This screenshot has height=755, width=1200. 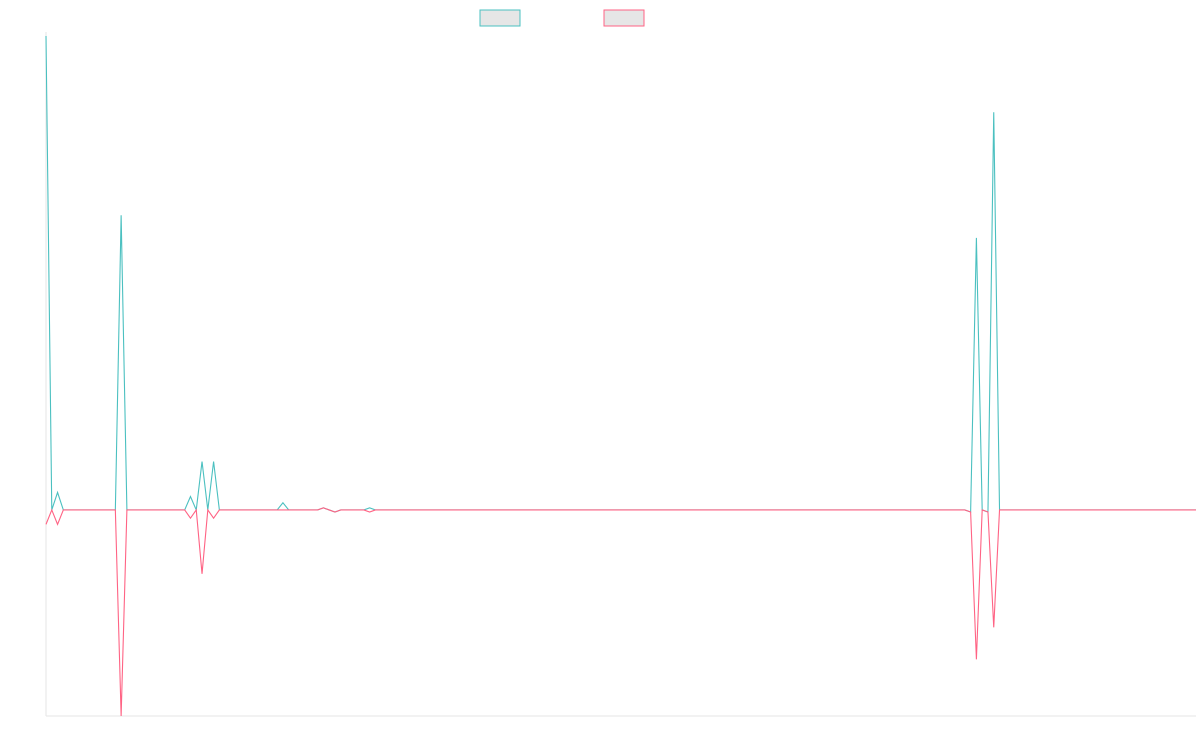 I want to click on legend-swatch-series-a, so click(x=500, y=18).